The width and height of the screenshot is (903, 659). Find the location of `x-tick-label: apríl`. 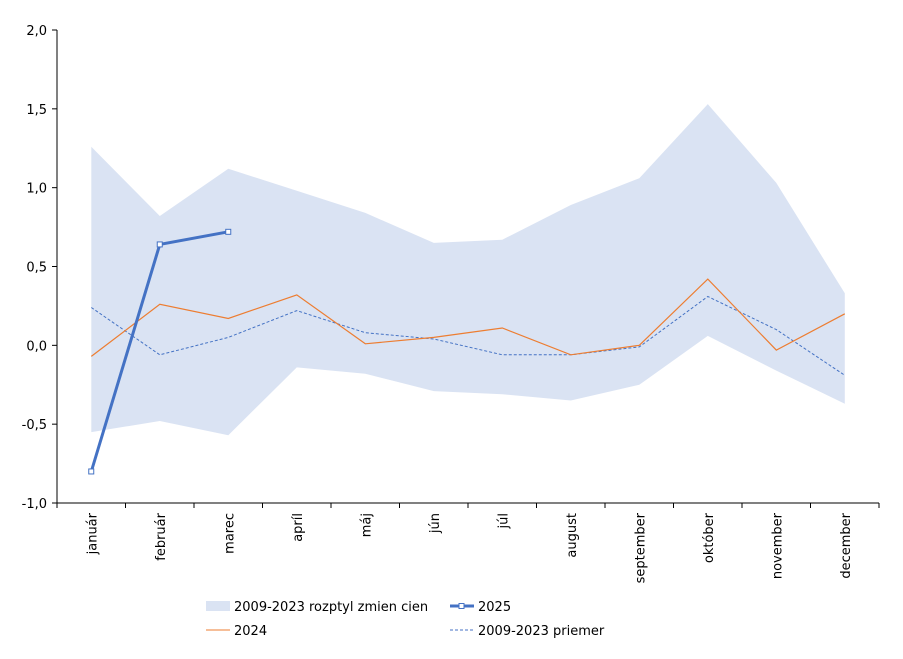

x-tick-label: apríl is located at coordinates (298, 527).